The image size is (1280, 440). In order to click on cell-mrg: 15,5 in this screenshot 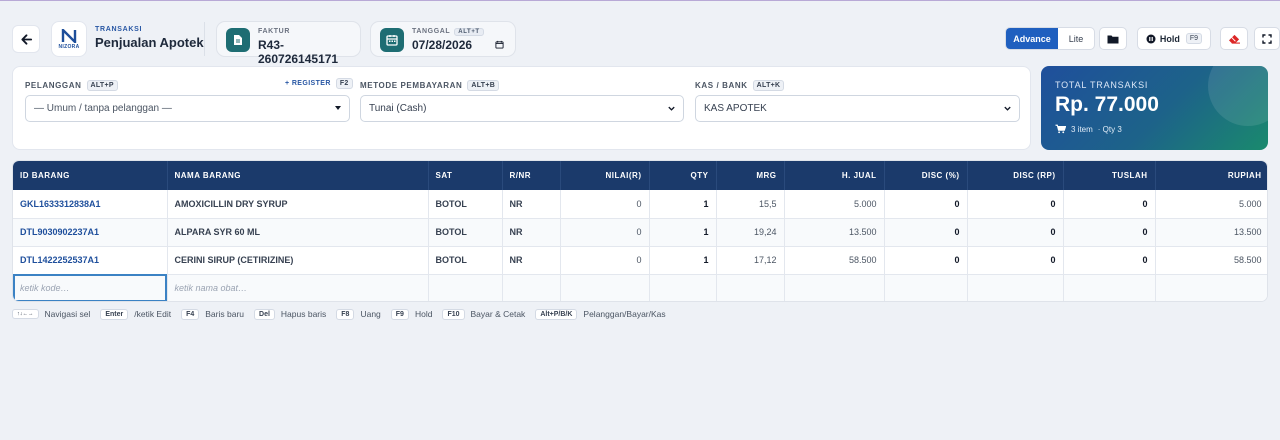, I will do `click(750, 204)`.